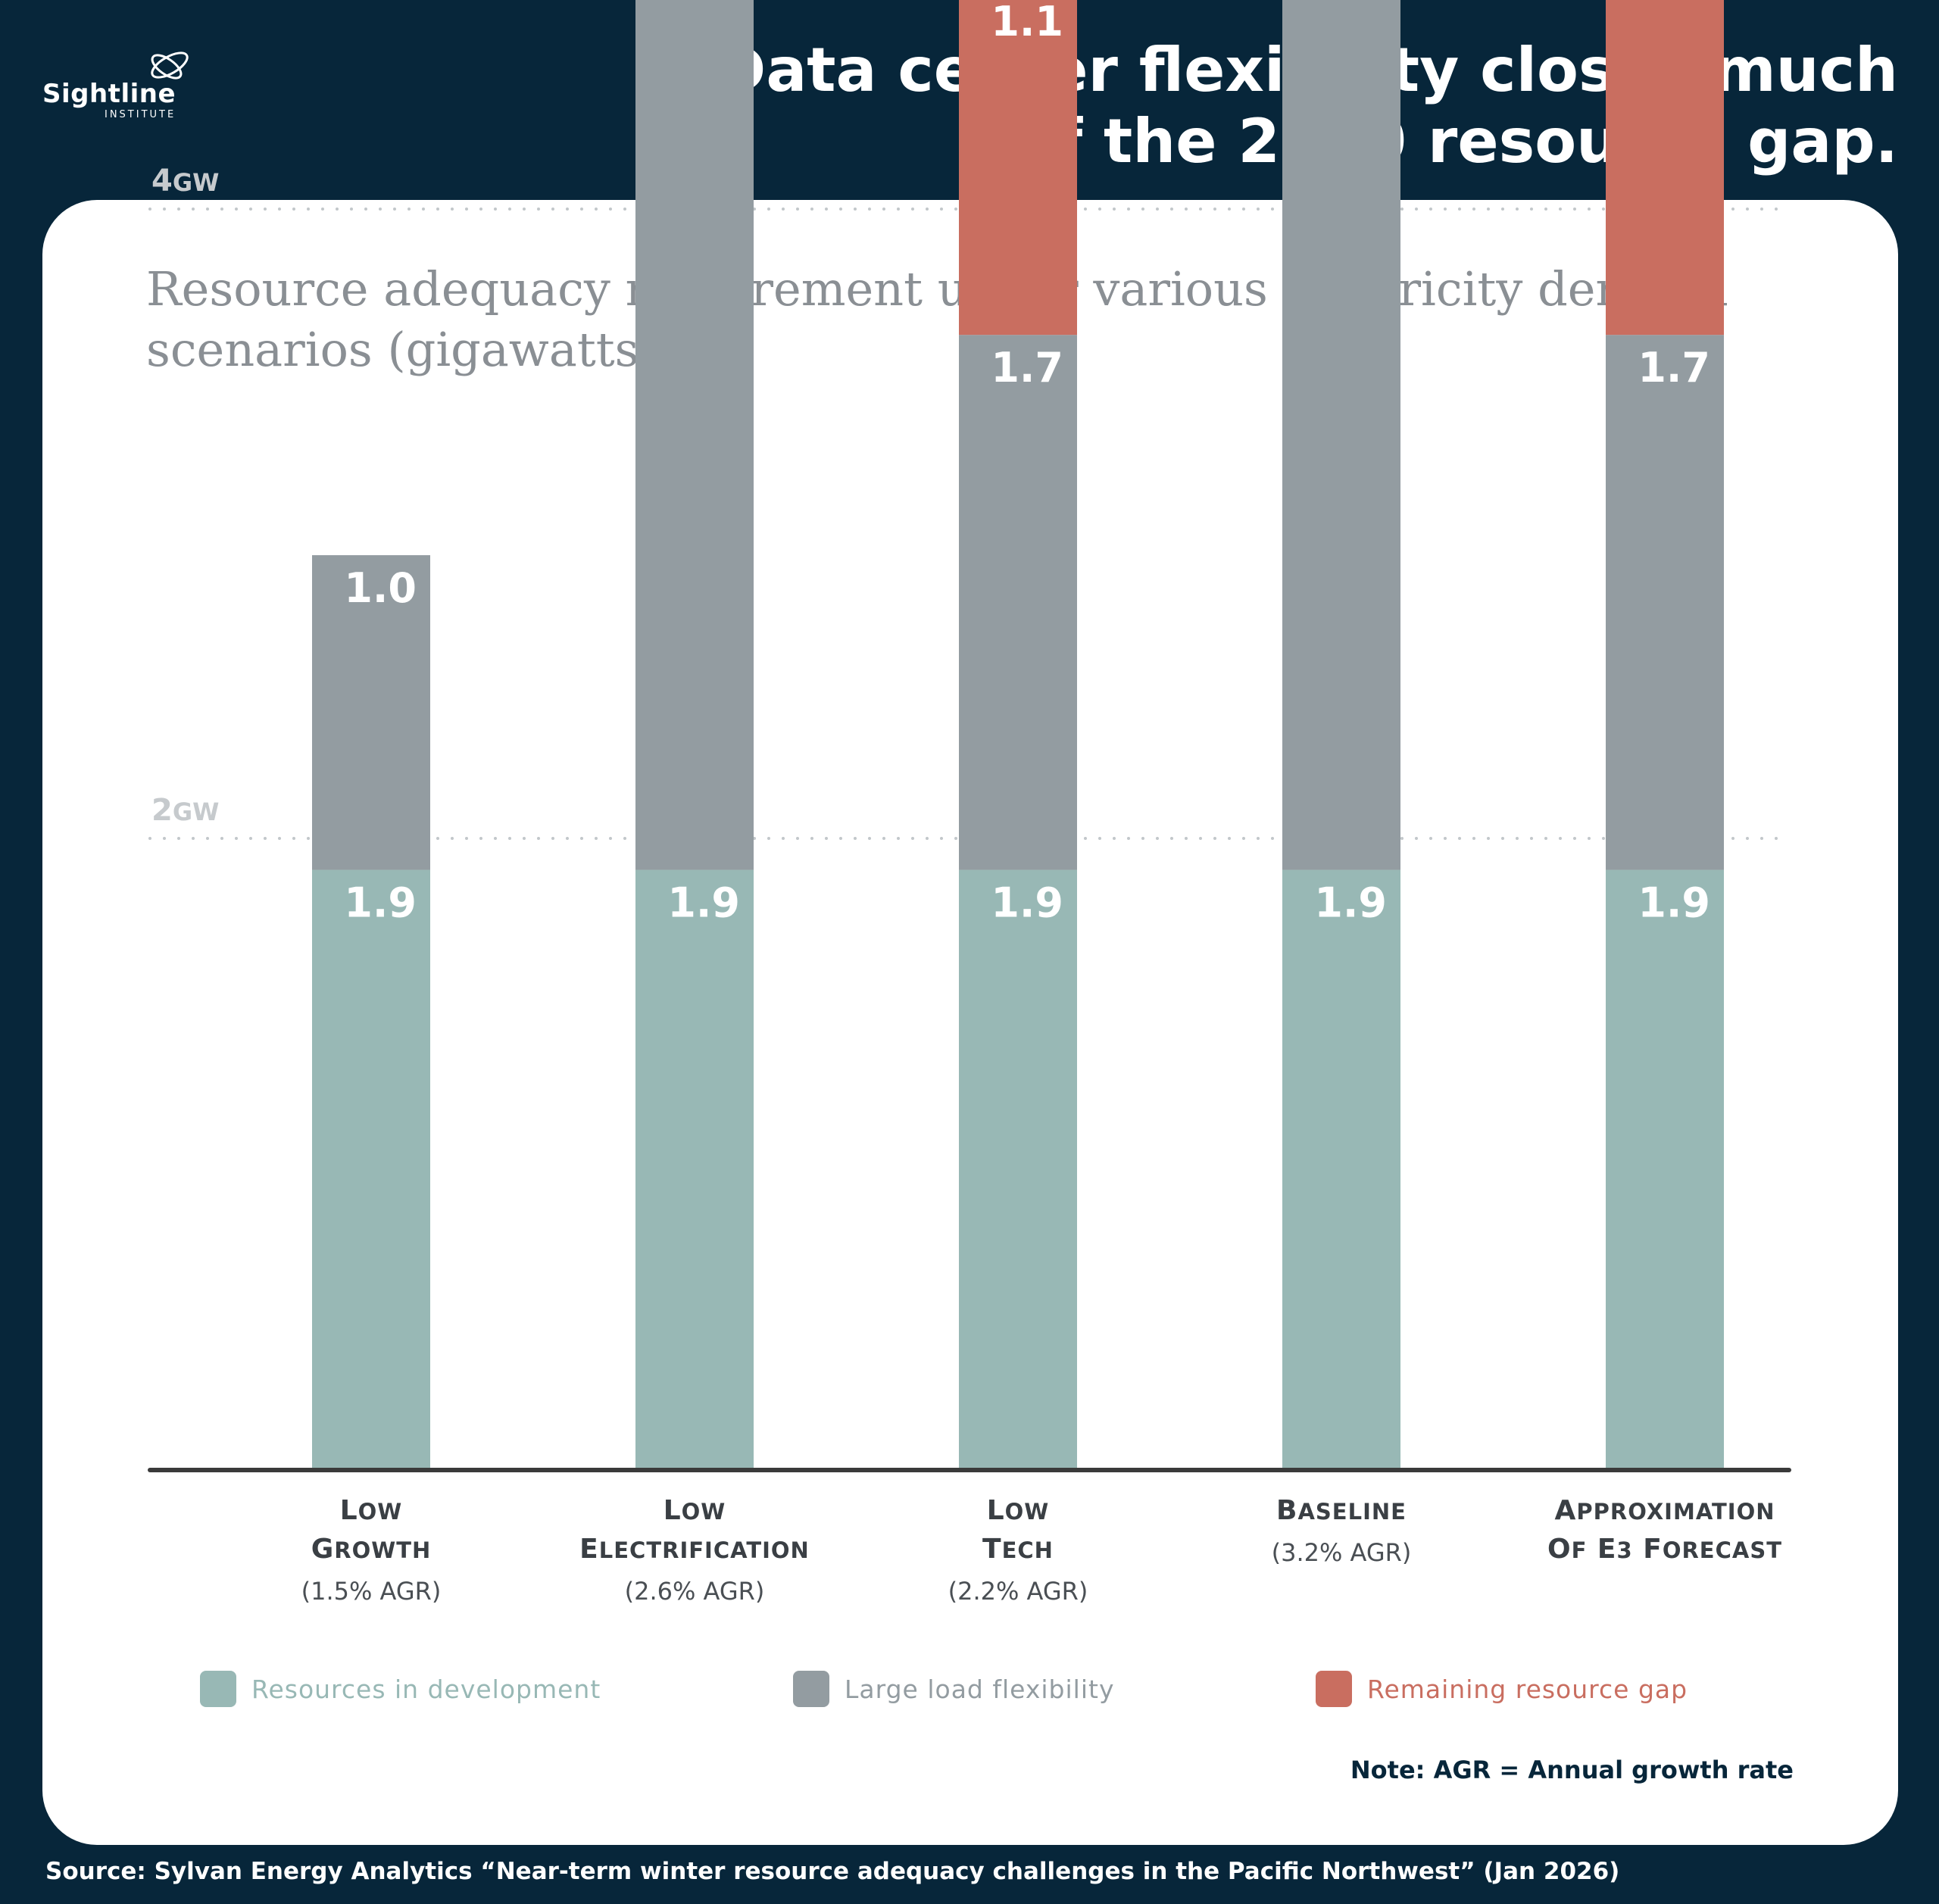 The height and width of the screenshot is (1904, 1939). I want to click on data-label-2-series-0: 1.9, so click(1027, 903).